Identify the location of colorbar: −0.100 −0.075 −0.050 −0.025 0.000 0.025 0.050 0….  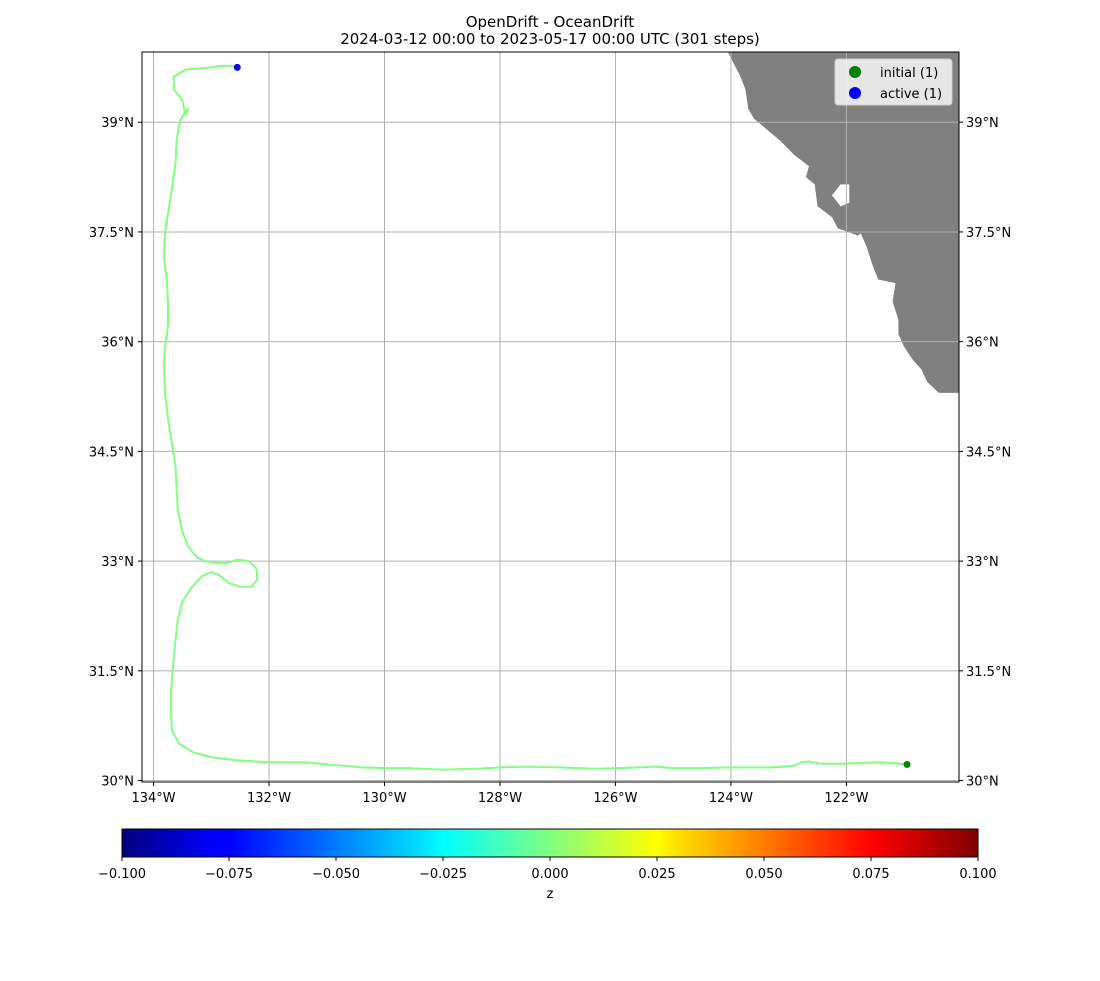
(547, 865).